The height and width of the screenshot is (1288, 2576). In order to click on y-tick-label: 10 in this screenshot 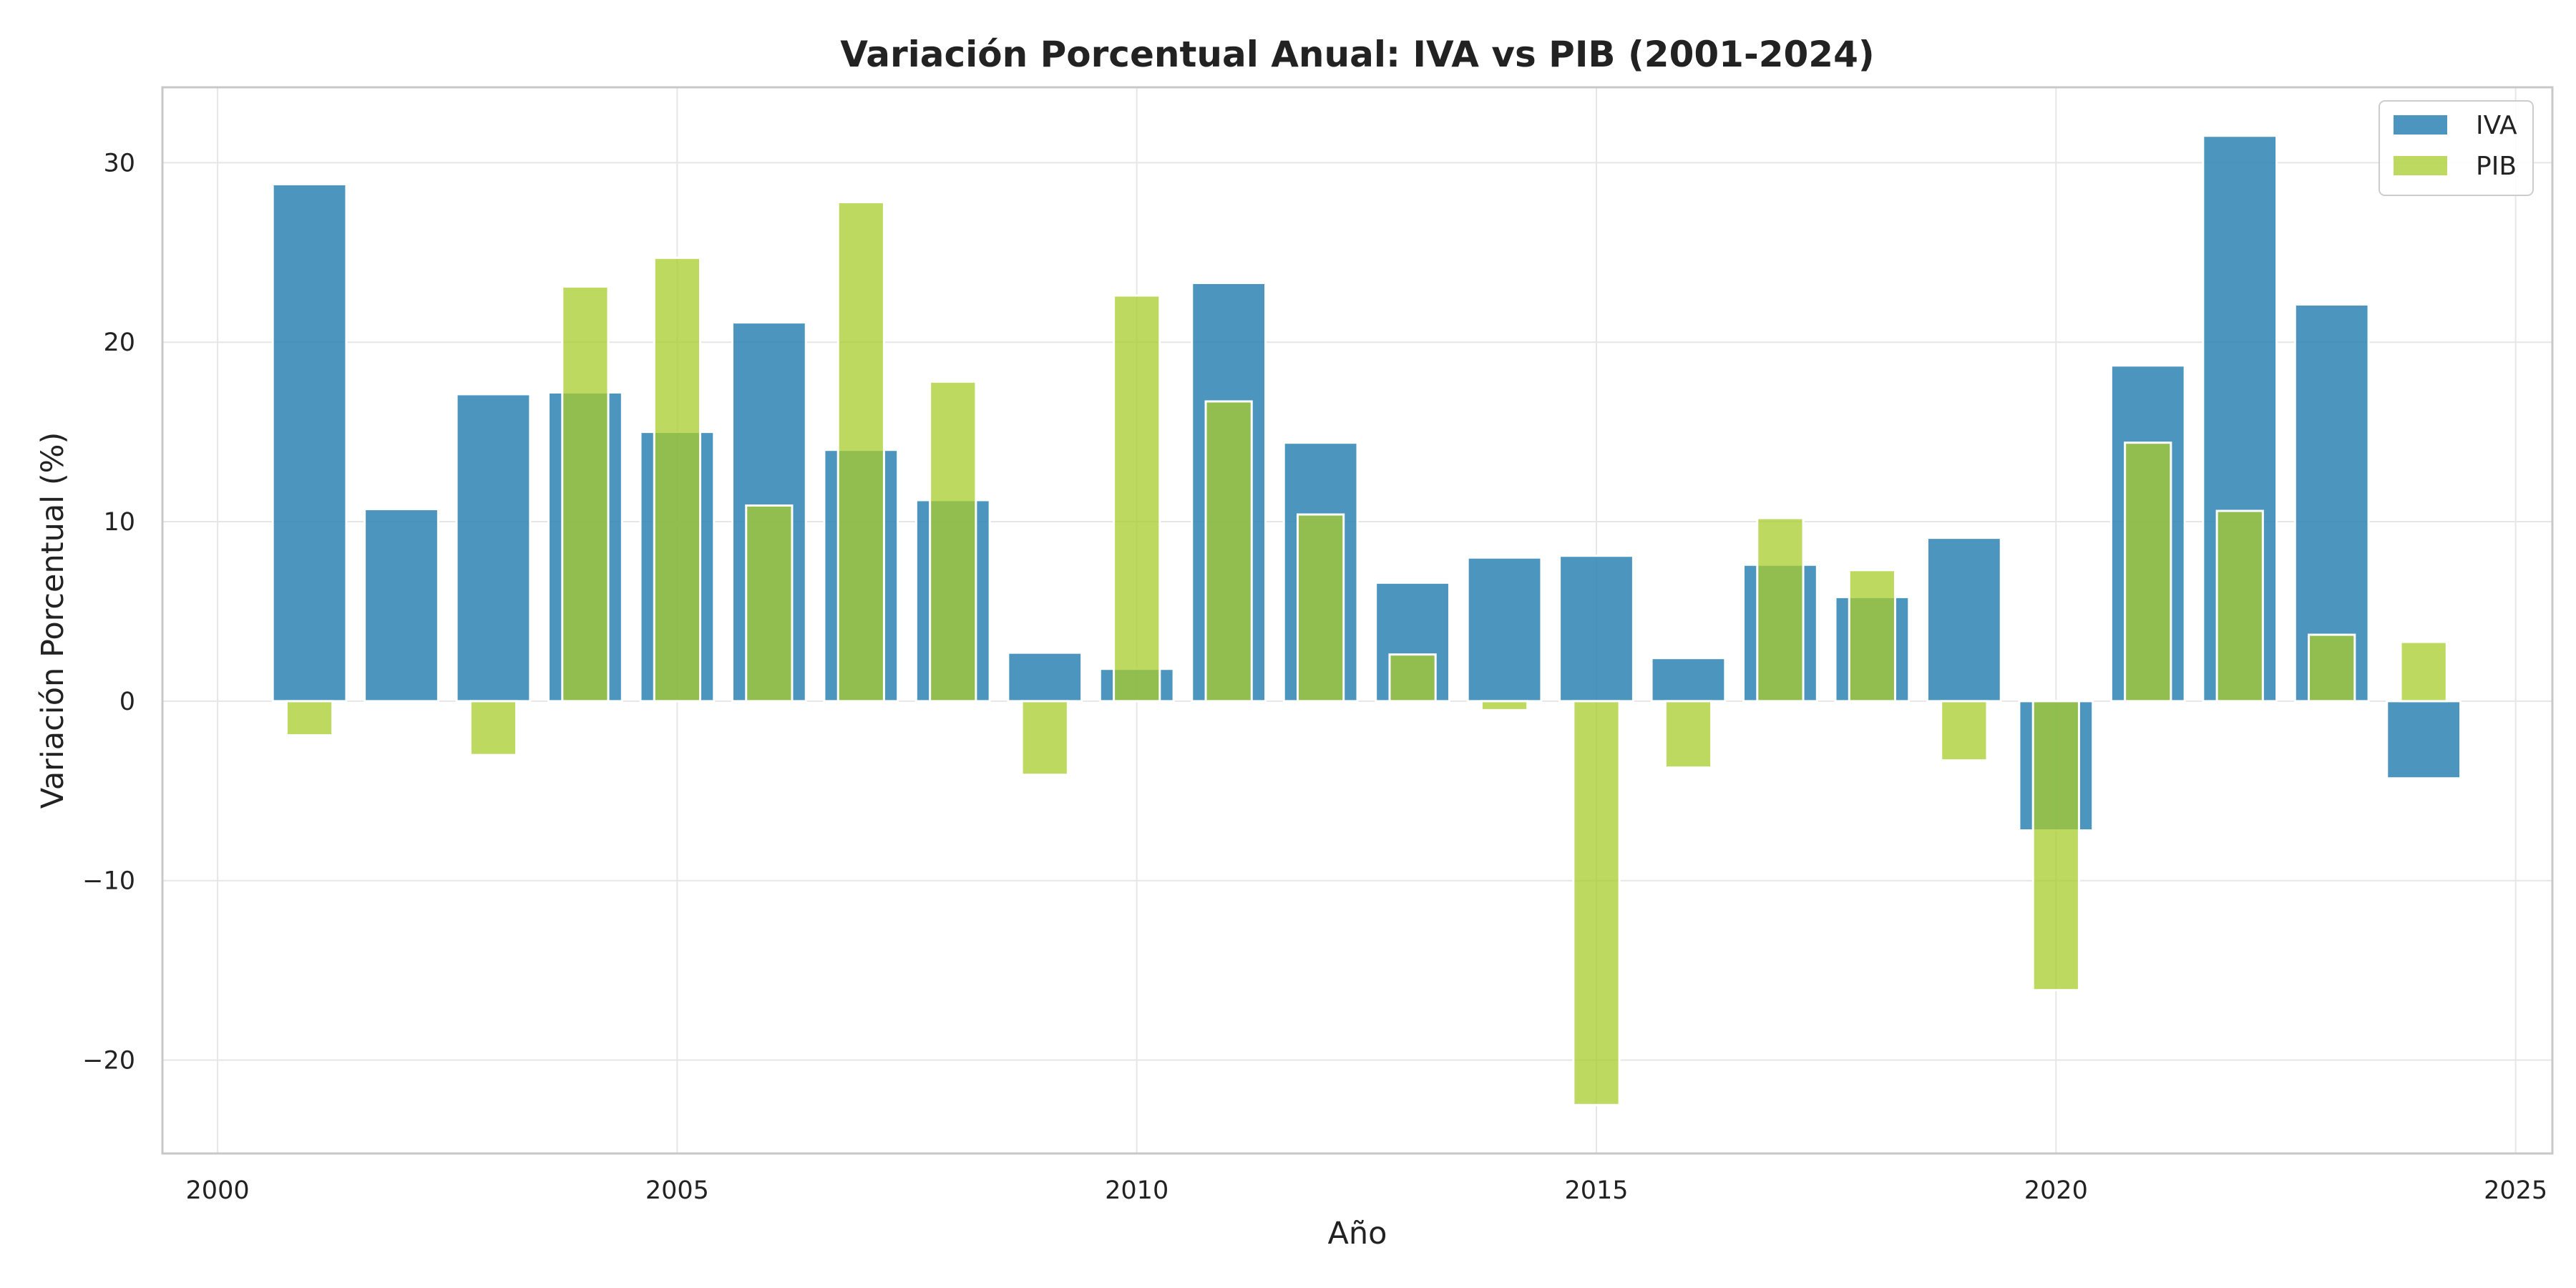, I will do `click(119, 522)`.